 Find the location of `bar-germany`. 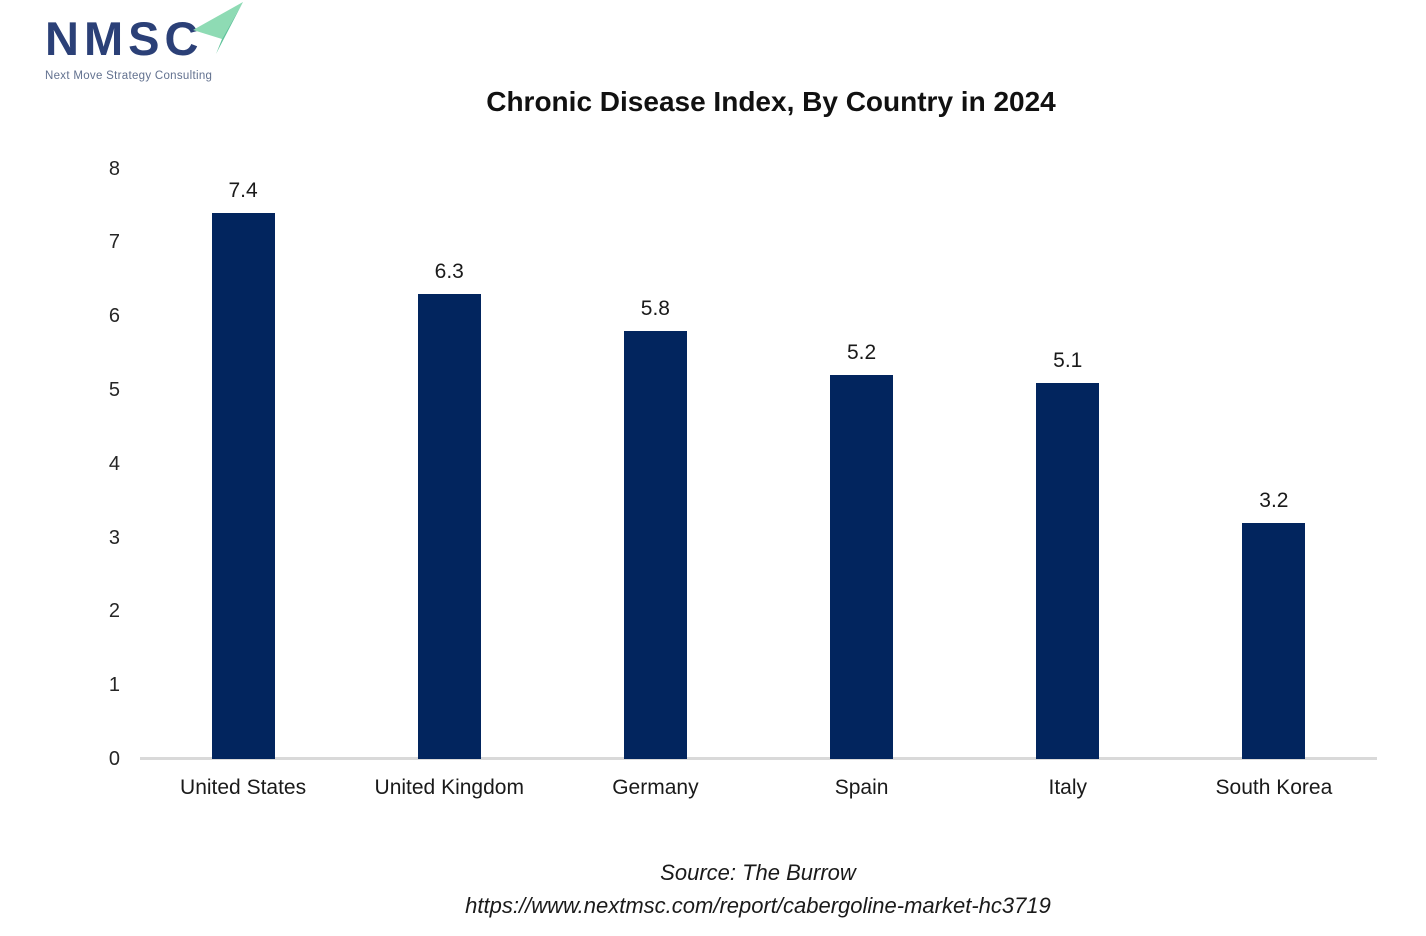

bar-germany is located at coordinates (655, 544).